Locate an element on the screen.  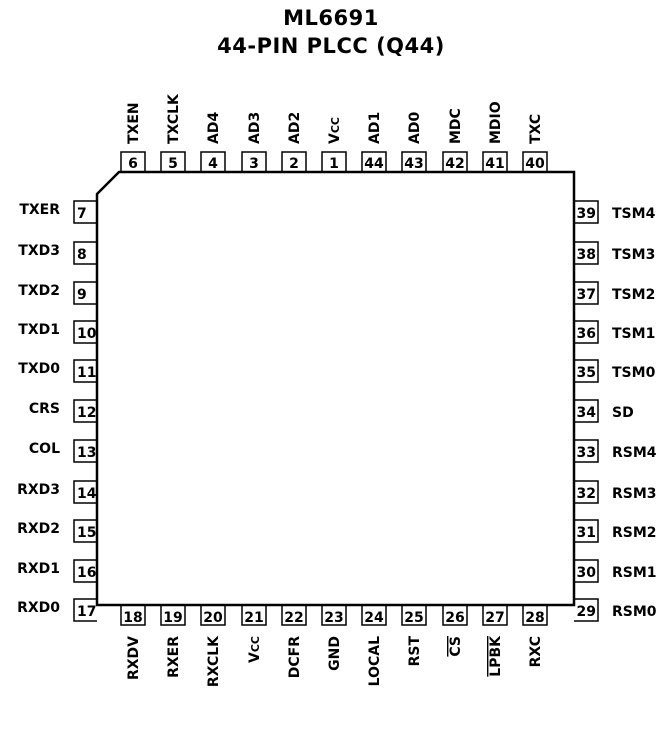
pin-name-label: RST is located at coordinates (415, 651).